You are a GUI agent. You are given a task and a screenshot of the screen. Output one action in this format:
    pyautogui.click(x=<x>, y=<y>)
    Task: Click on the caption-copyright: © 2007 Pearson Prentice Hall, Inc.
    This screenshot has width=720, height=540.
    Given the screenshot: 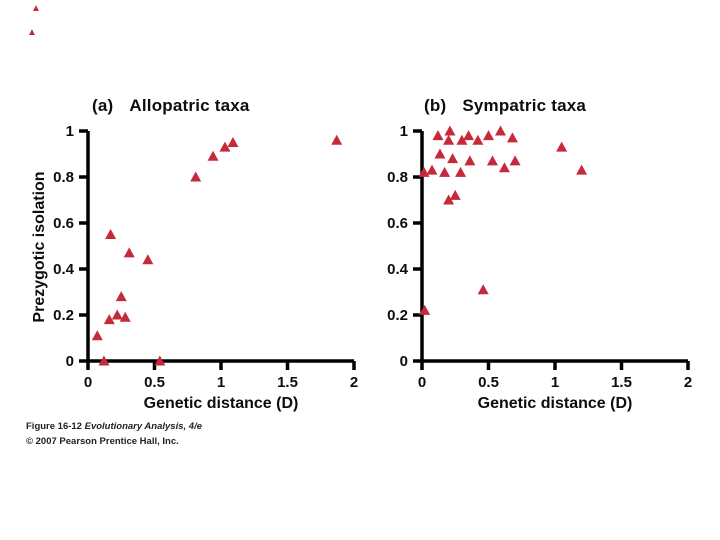 What is the action you would take?
    pyautogui.click(x=102, y=441)
    